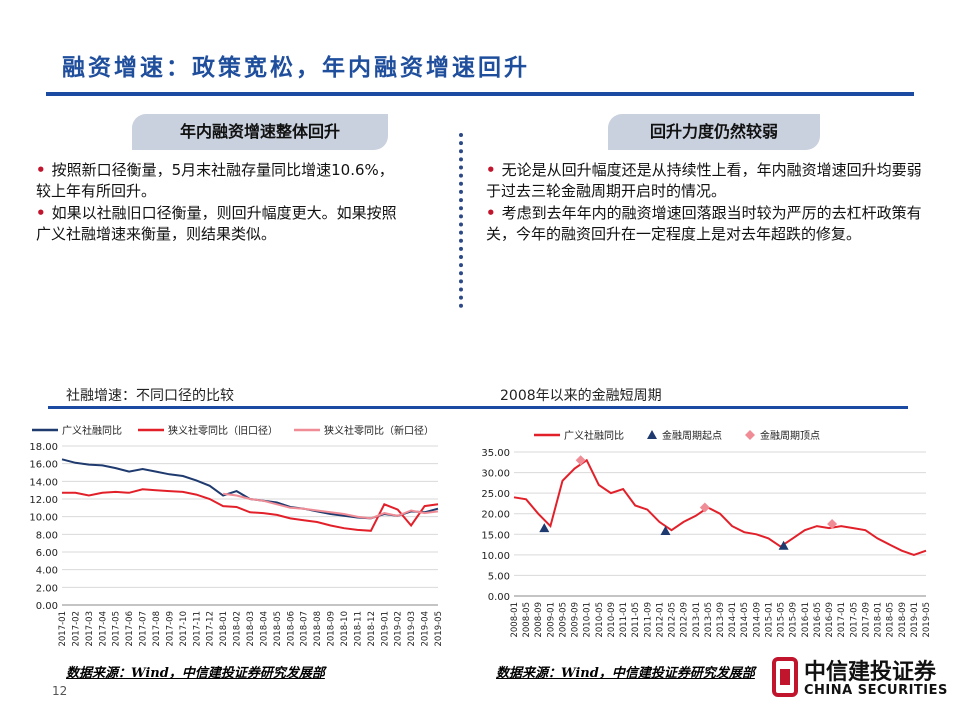 Image resolution: width=960 pixels, height=720 pixels. I want to click on x-tick-label: 2017-11, so click(197, 629).